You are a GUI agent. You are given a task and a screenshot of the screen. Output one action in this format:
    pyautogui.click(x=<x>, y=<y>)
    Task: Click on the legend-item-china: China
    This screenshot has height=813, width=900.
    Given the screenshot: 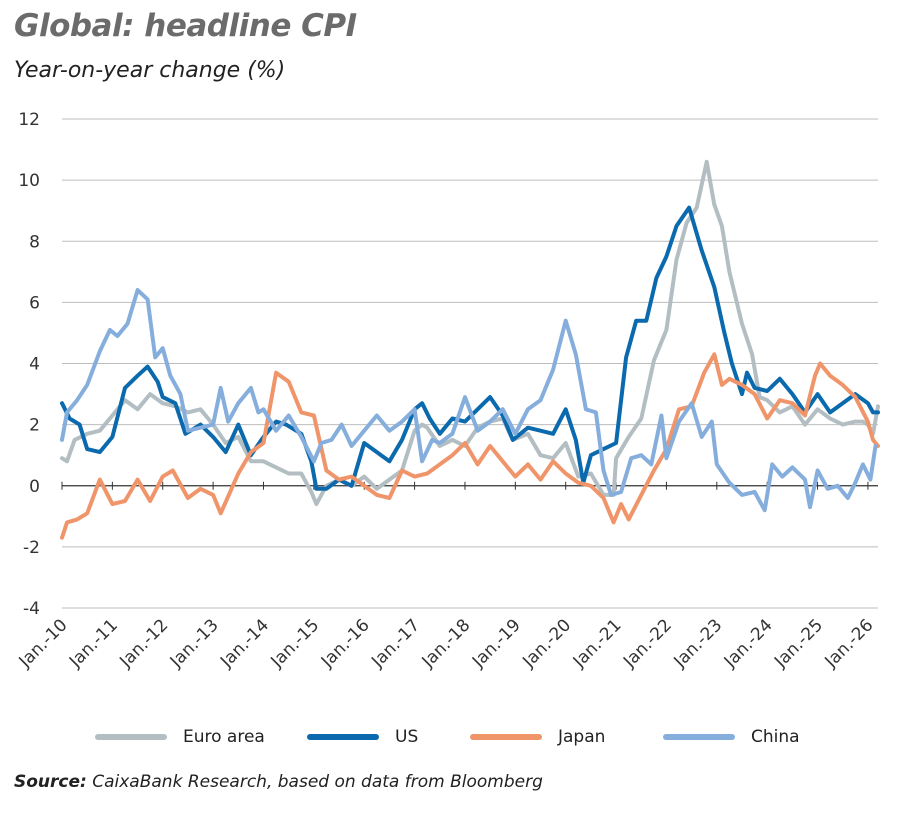 What is the action you would take?
    pyautogui.click(x=731, y=737)
    